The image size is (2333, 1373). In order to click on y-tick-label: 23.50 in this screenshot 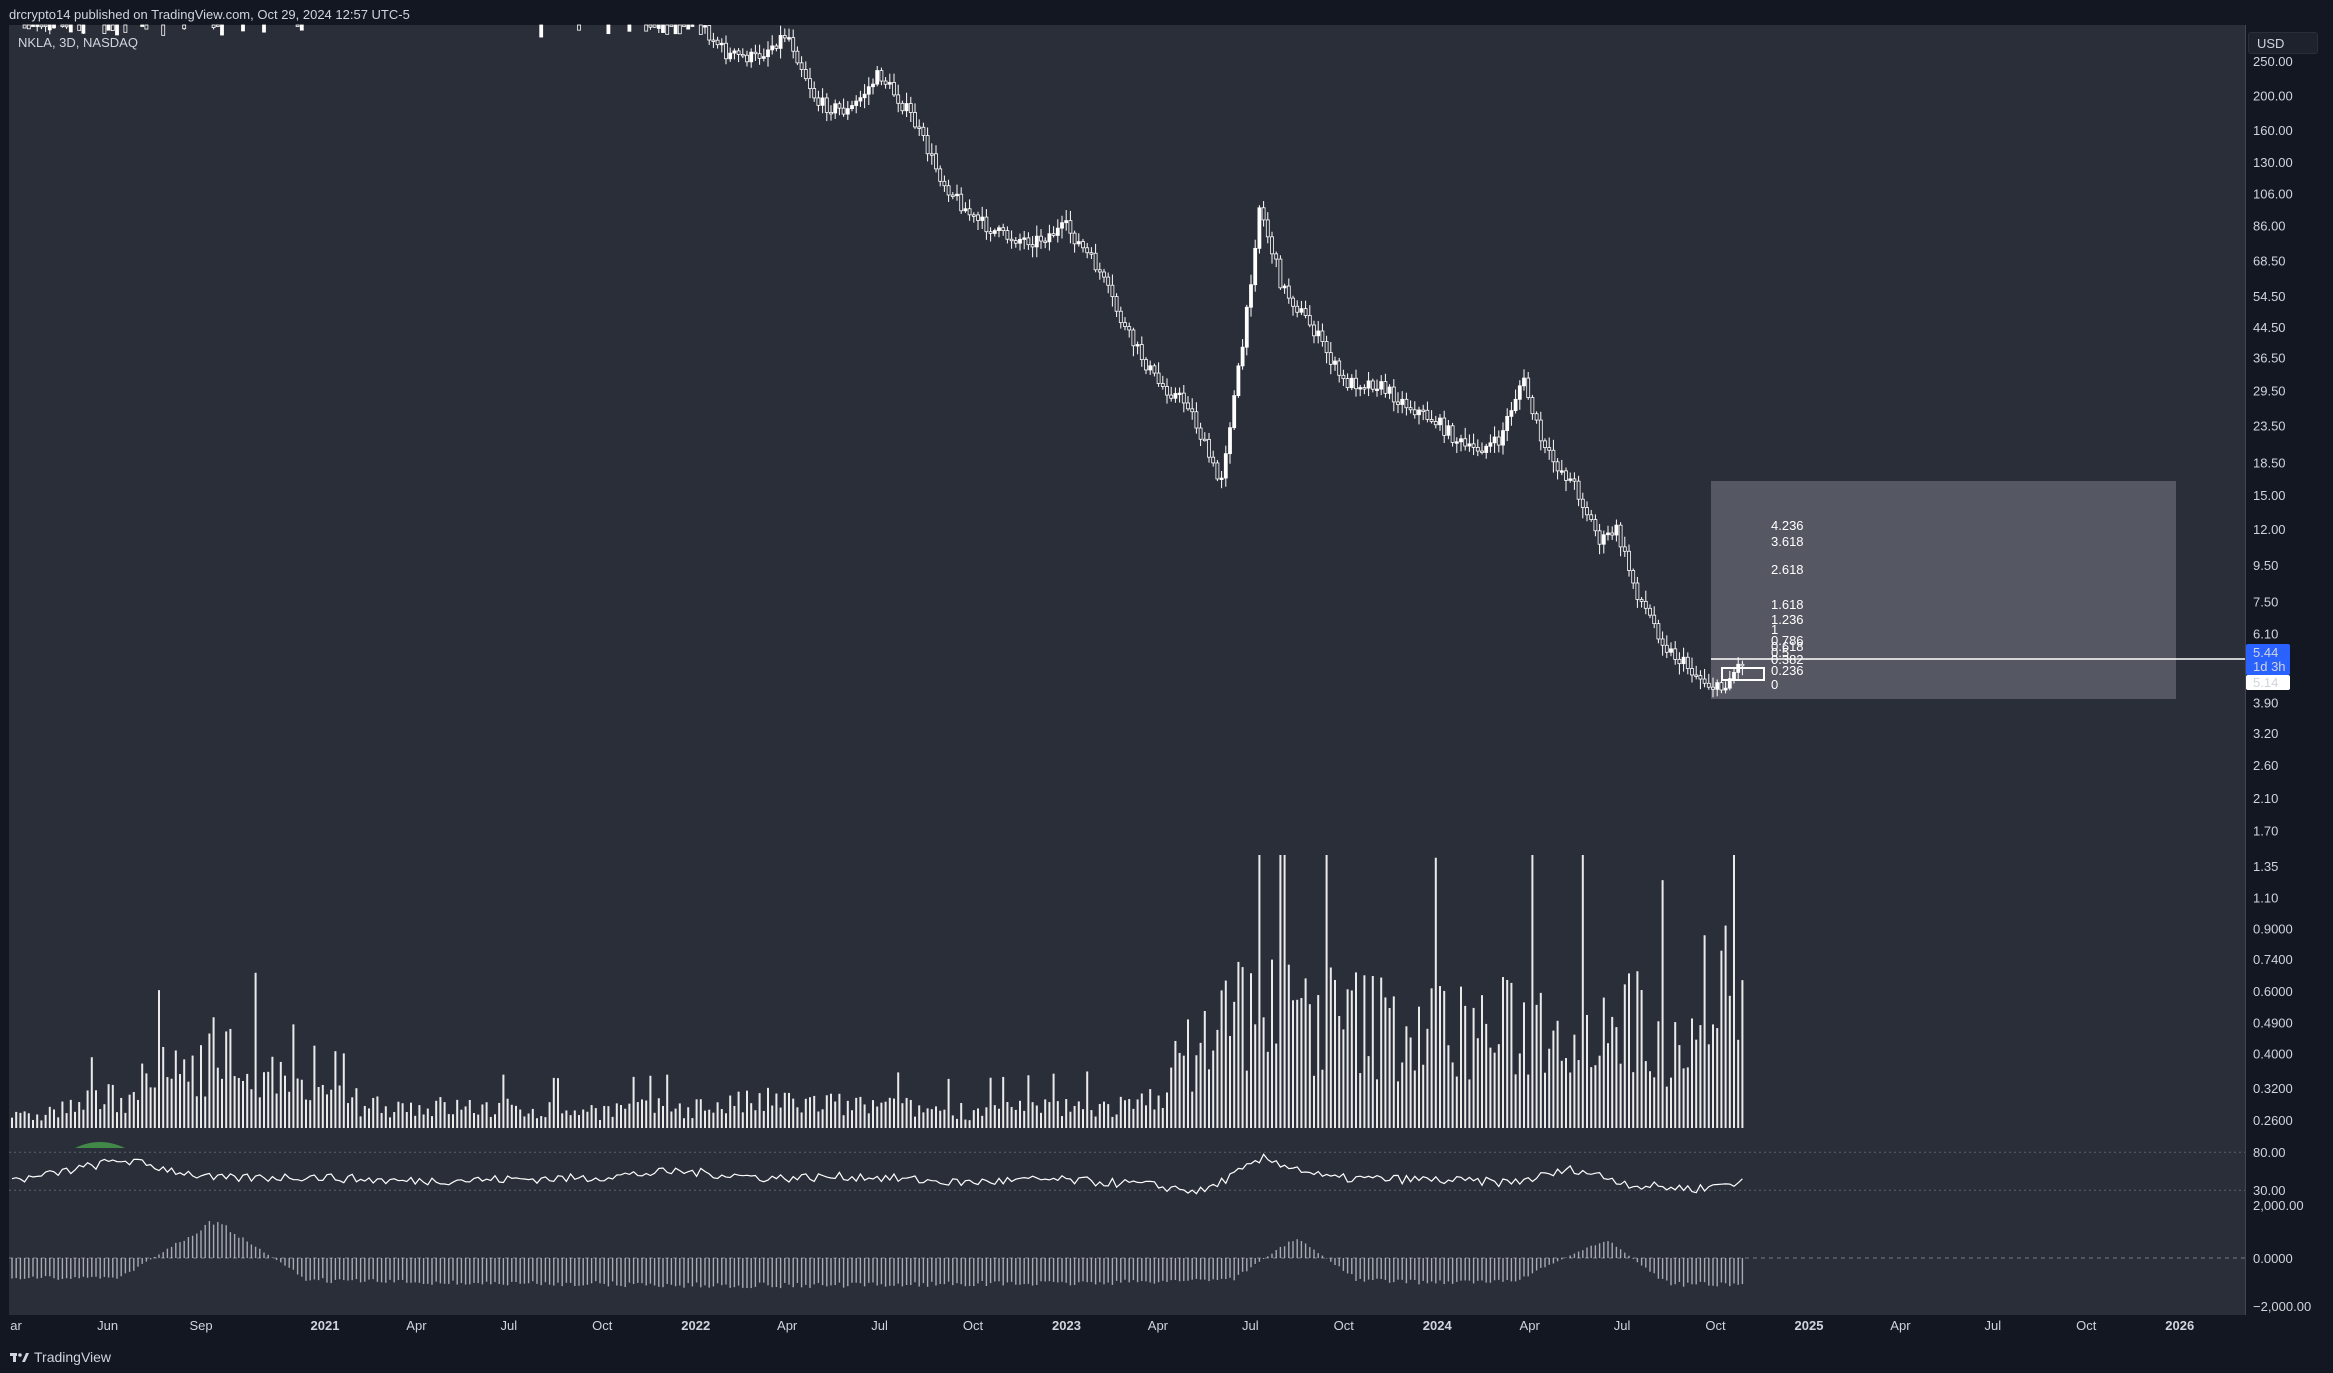, I will do `click(2269, 426)`.